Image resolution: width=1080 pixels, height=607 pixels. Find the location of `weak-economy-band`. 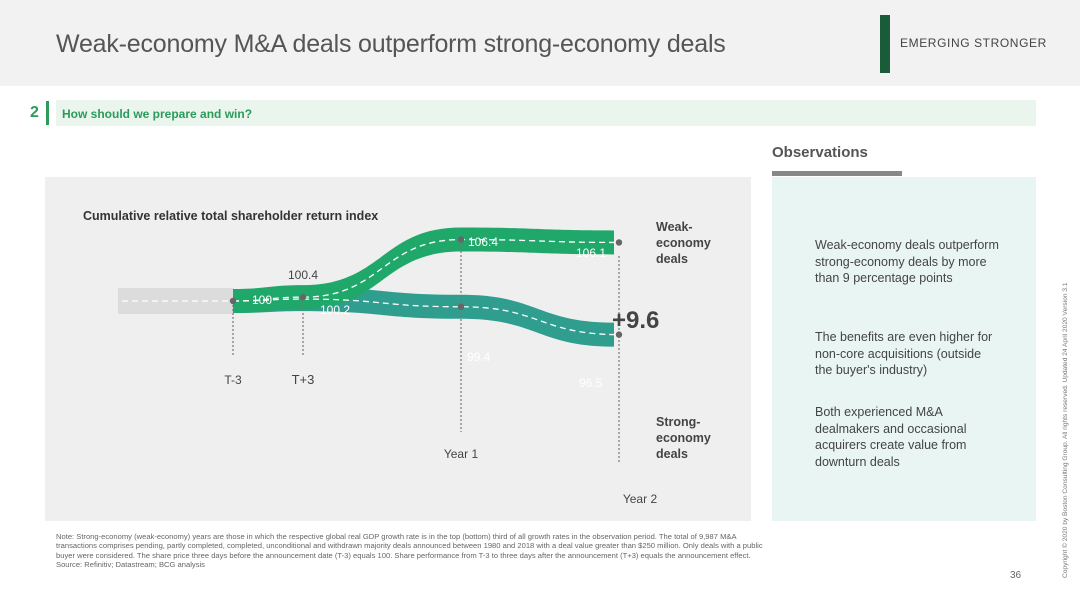

weak-economy-band is located at coordinates (423, 270).